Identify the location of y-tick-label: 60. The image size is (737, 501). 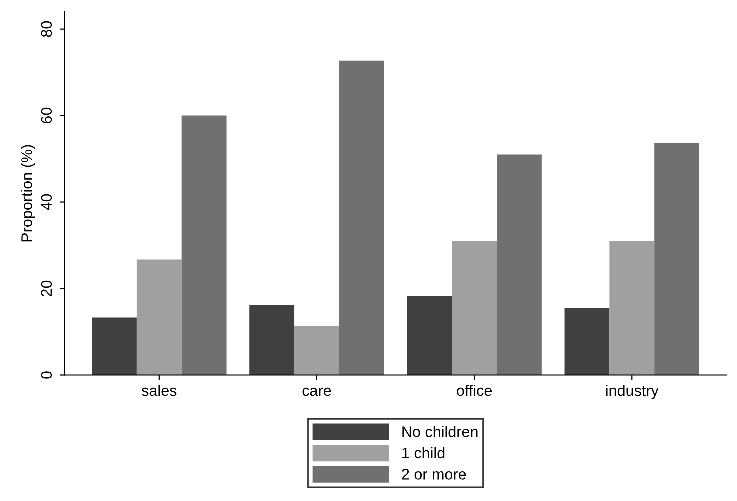
(46, 116).